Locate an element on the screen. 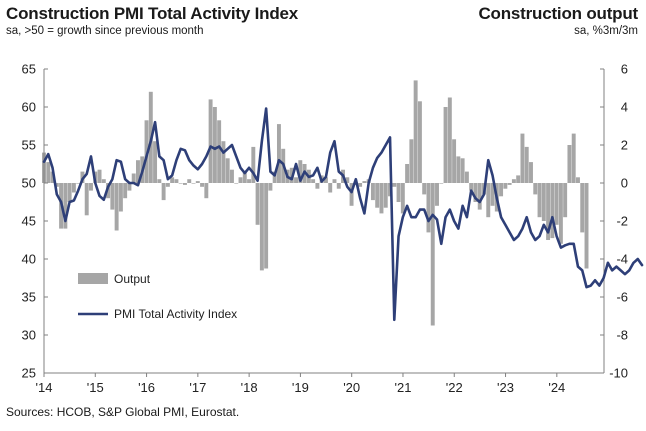 This screenshot has height=431, width=646. legend-output-swatch is located at coordinates (93, 278).